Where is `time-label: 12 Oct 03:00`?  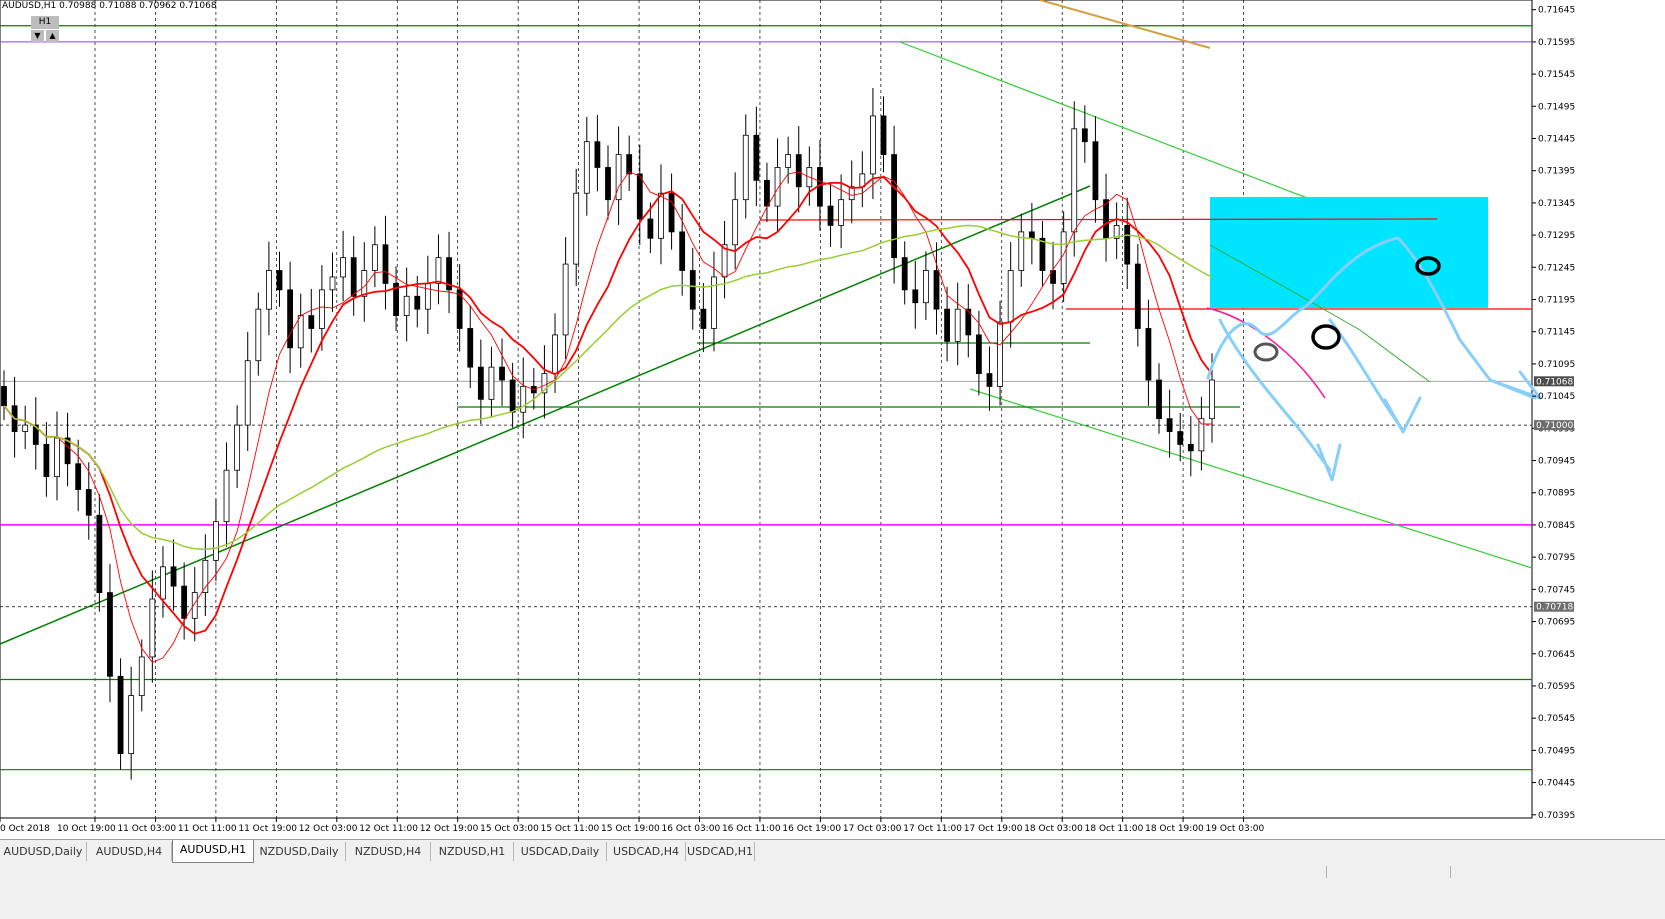 time-label: 12 Oct 03:00 is located at coordinates (328, 829).